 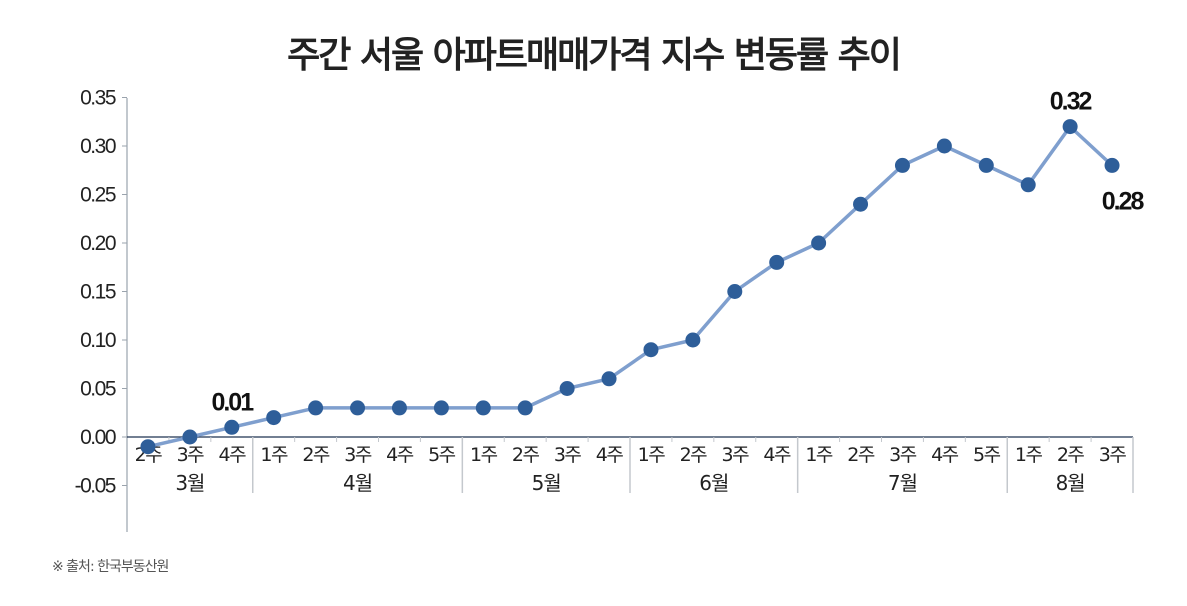 I want to click on data-label: 0.28, so click(x=1123, y=201).